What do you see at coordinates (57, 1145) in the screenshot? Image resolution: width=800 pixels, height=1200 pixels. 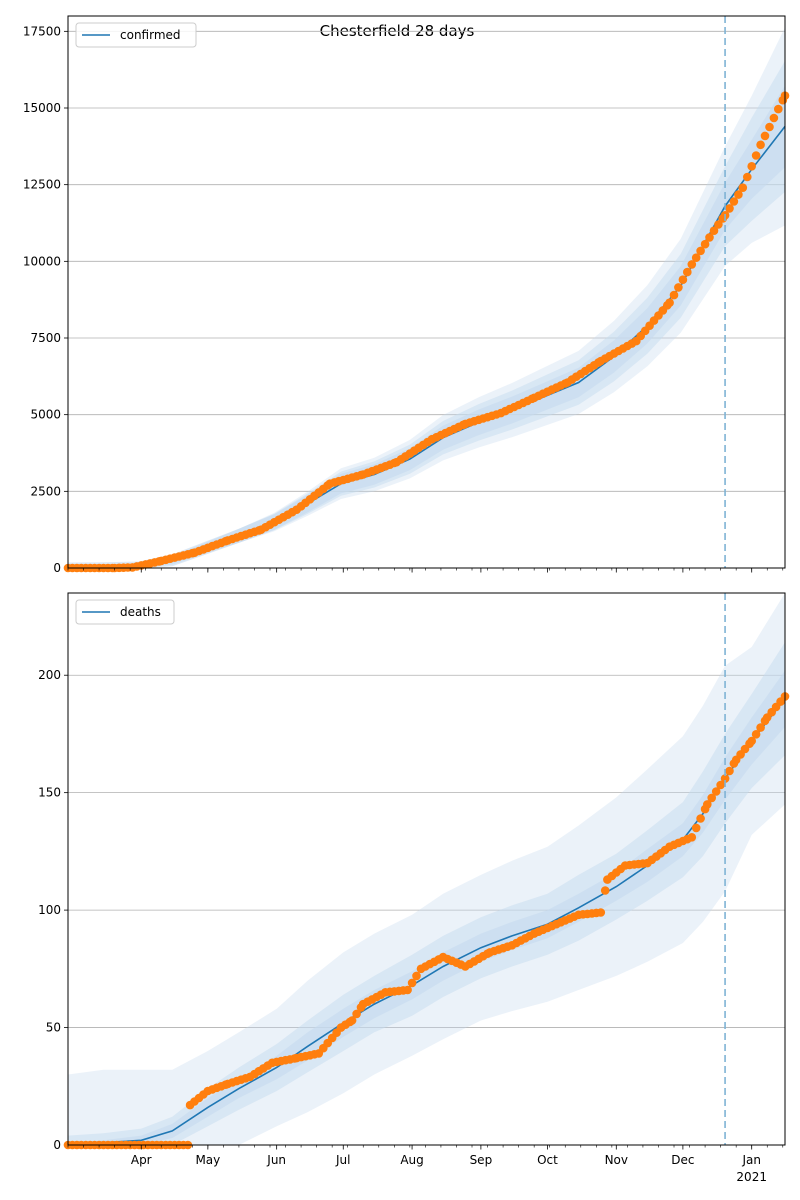 I see `deaths-ytick-label: 0` at bounding box center [57, 1145].